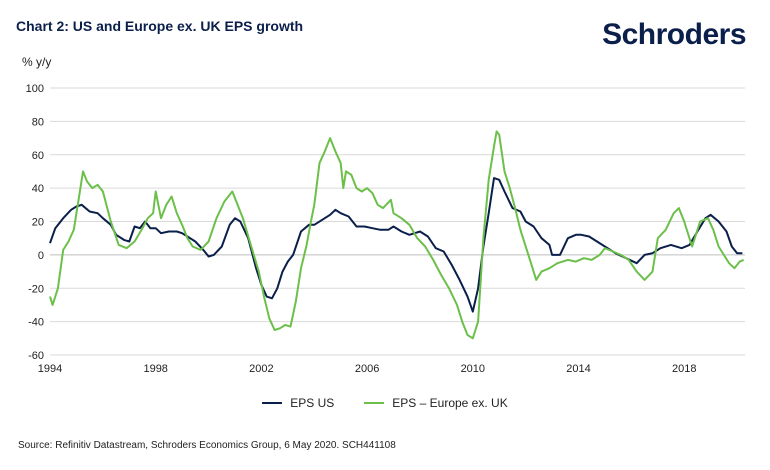 The width and height of the screenshot is (770, 470). I want to click on legend-swatch-us, so click(272, 403).